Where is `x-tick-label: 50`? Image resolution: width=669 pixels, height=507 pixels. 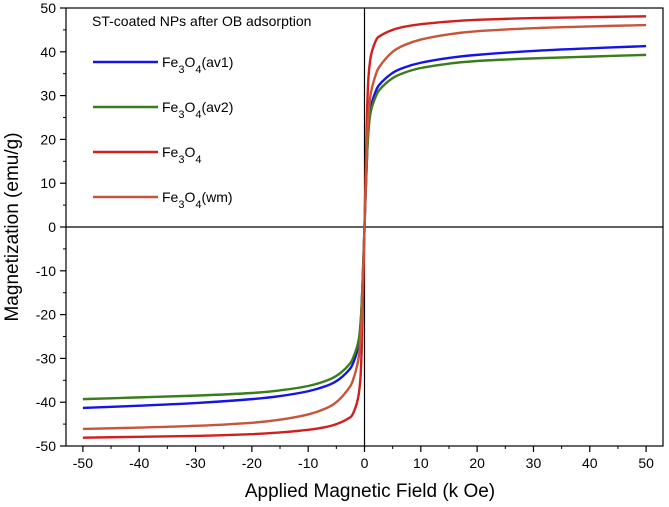
x-tick-label: 50 is located at coordinates (646, 463).